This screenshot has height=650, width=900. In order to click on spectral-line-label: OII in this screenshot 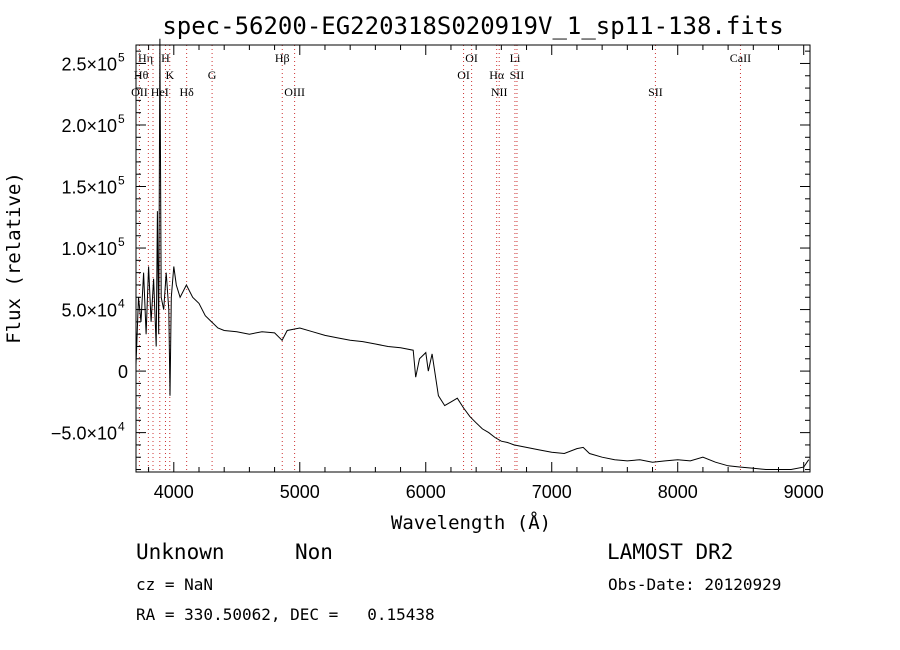, I will do `click(139, 92)`.